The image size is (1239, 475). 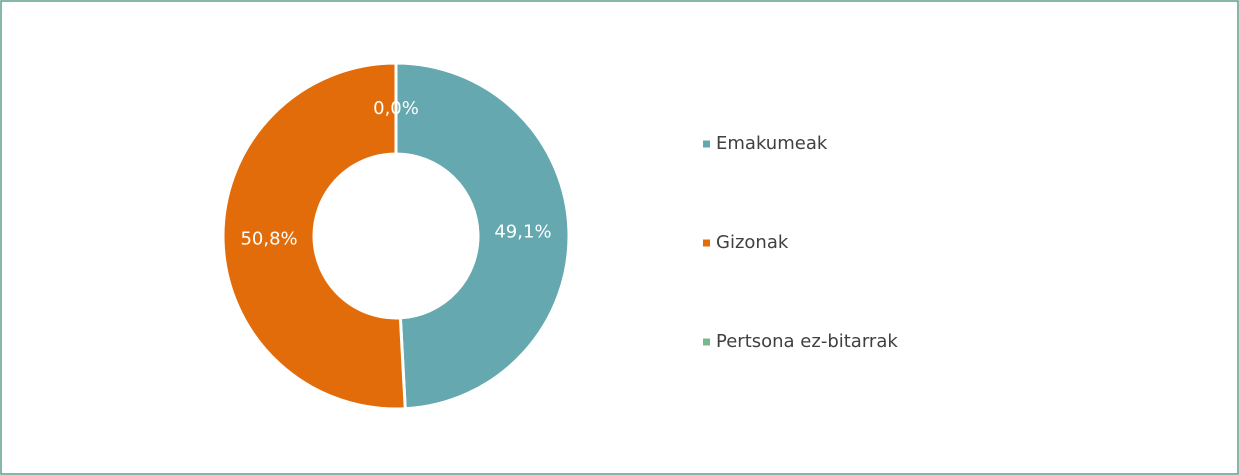 What do you see at coordinates (752, 242) in the screenshot?
I see `legend-label: Gizonak` at bounding box center [752, 242].